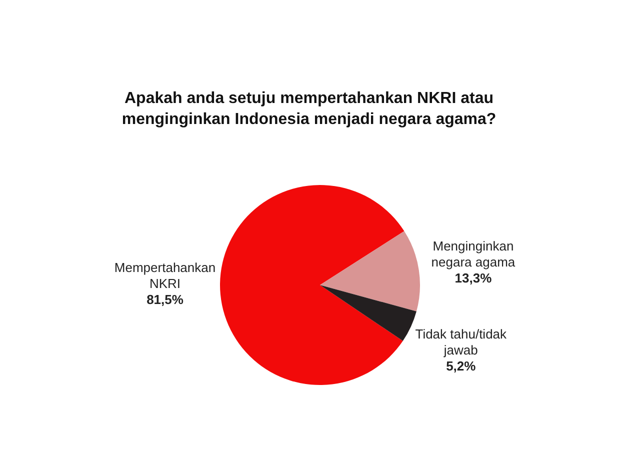  What do you see at coordinates (473, 278) in the screenshot?
I see `data-label: 13,3%` at bounding box center [473, 278].